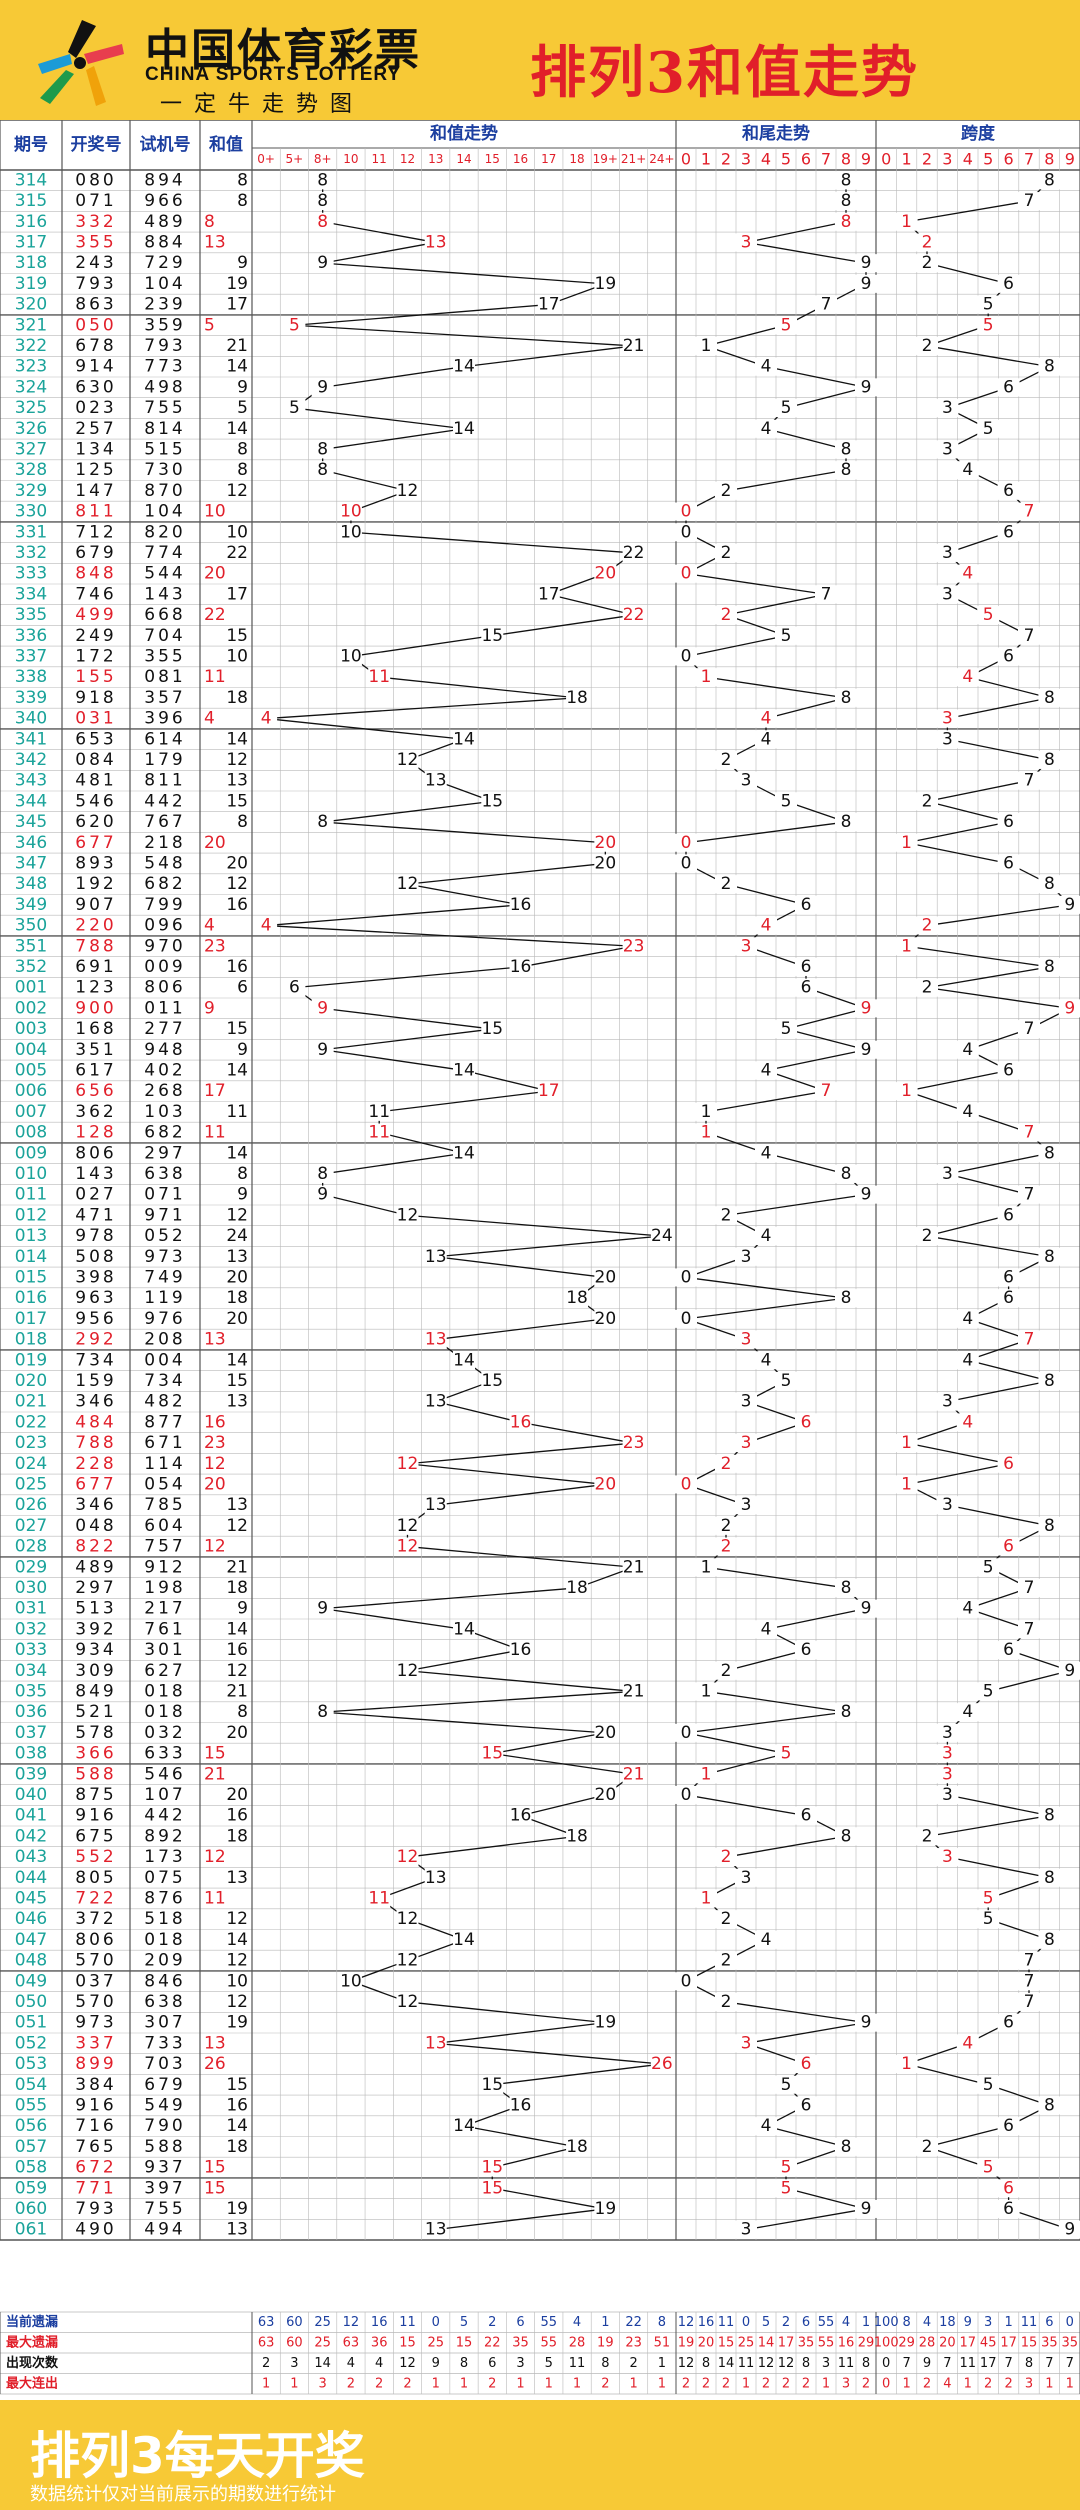 The image size is (1080, 2510). I want to click on stats-span-value: 9, so click(968, 2322).